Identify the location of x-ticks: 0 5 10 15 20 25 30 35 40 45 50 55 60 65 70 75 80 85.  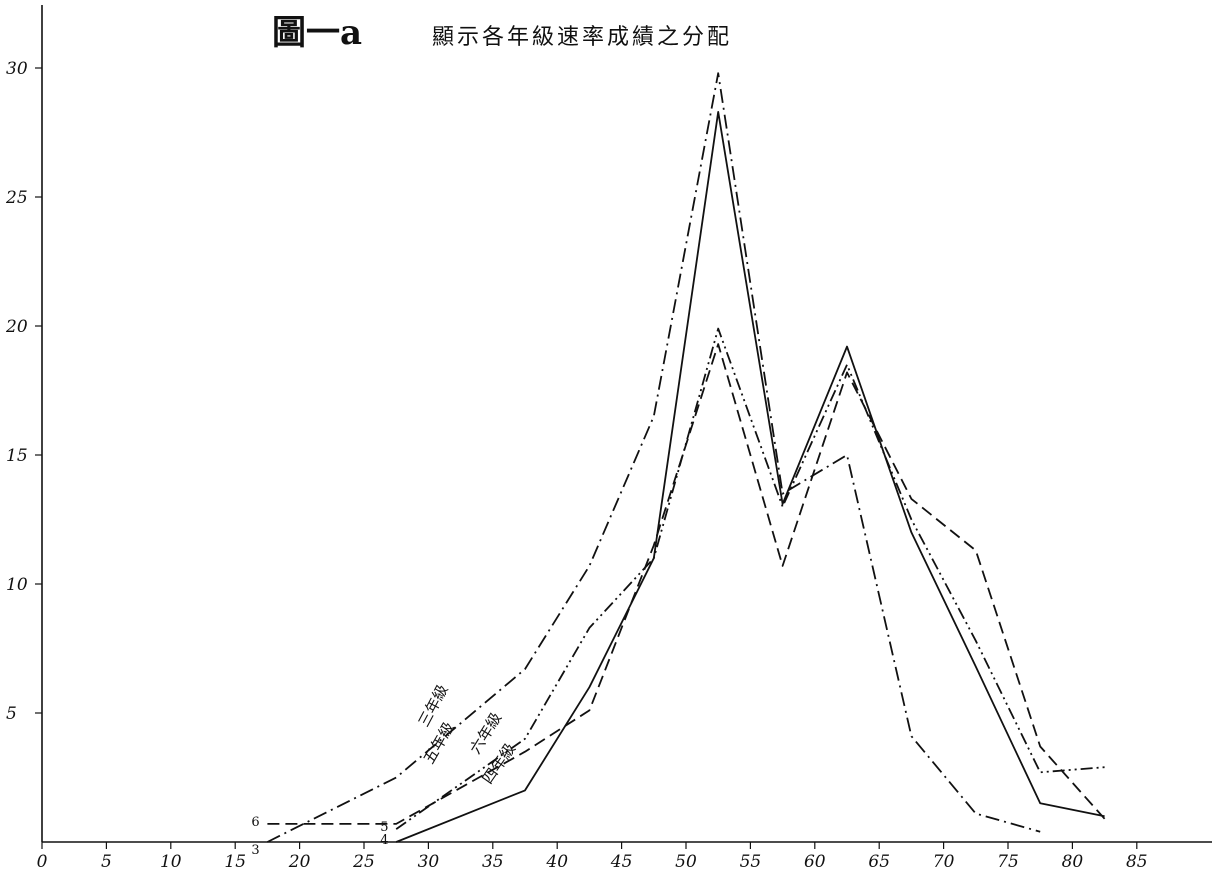
(592, 857).